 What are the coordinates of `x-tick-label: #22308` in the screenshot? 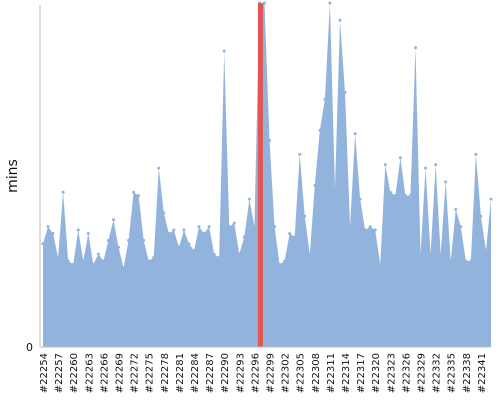 It's located at (316, 373).